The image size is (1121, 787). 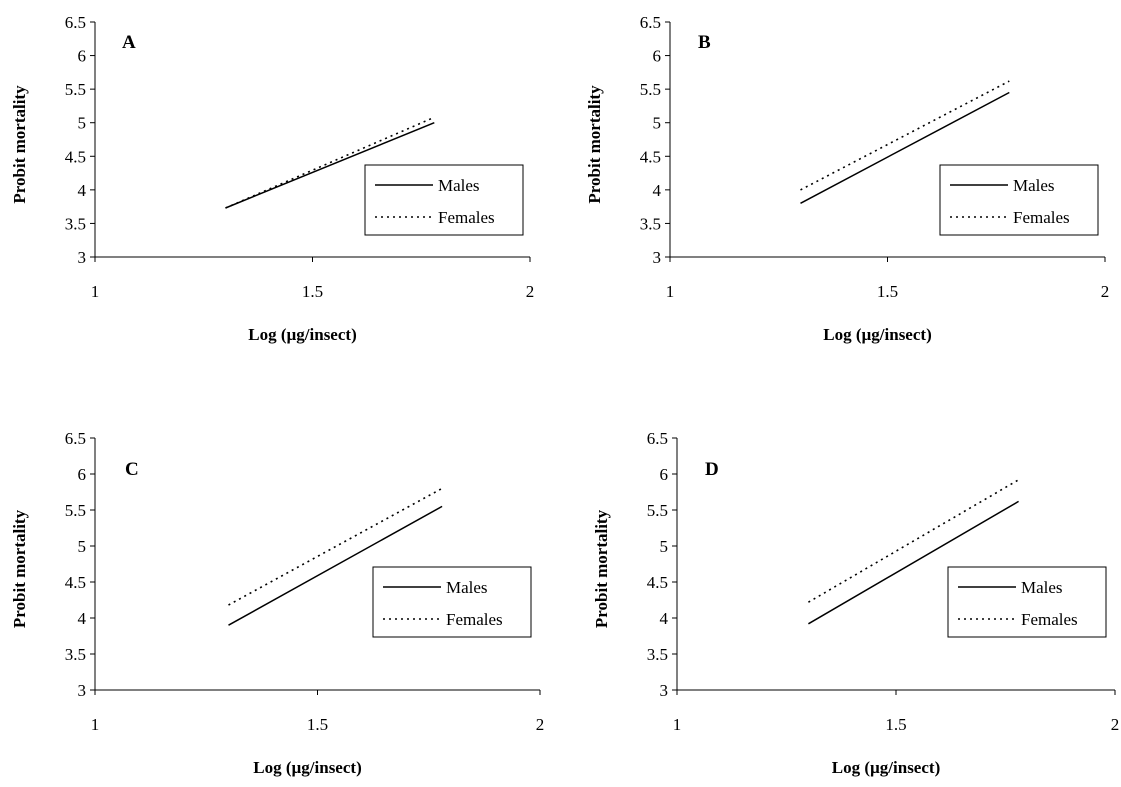 I want to click on panel-letter: D, so click(x=712, y=469).